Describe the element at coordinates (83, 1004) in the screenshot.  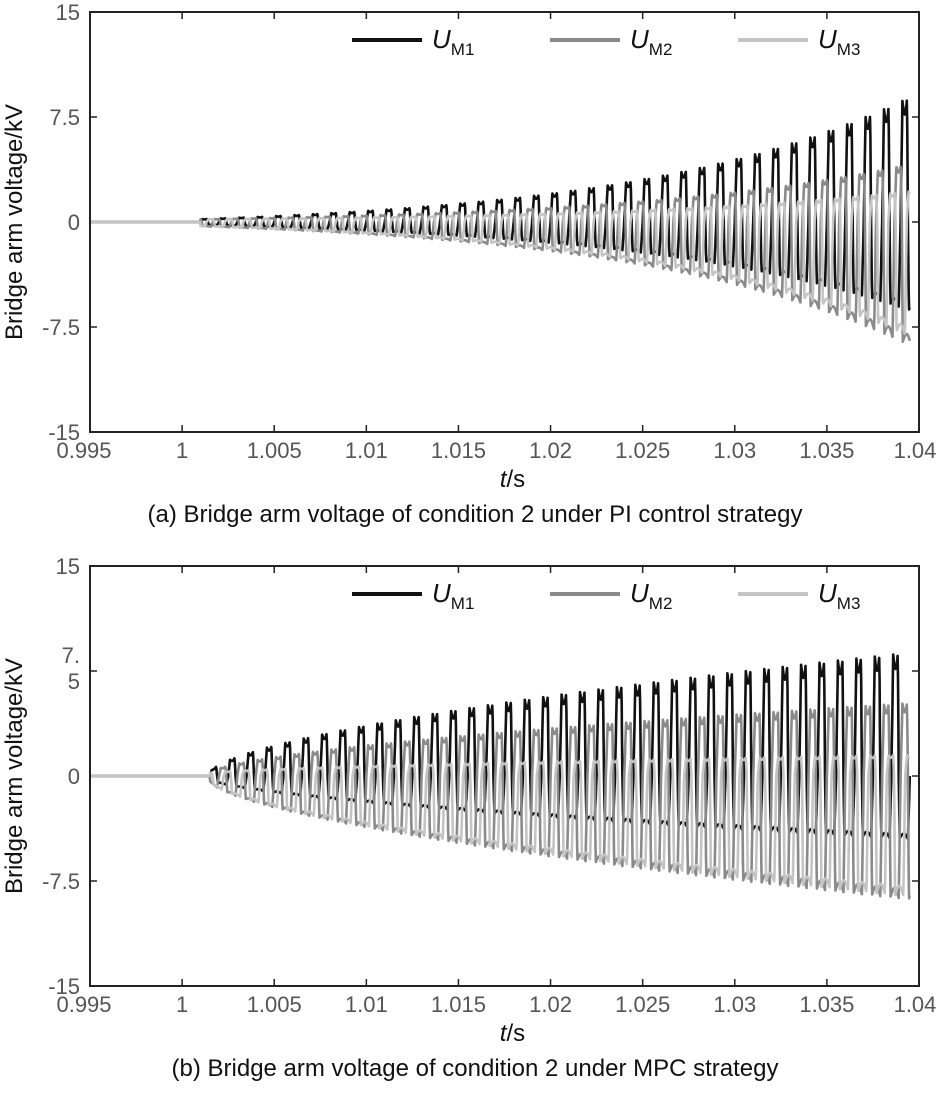
I see `chart-b-xtick-label: 0.995` at that location.